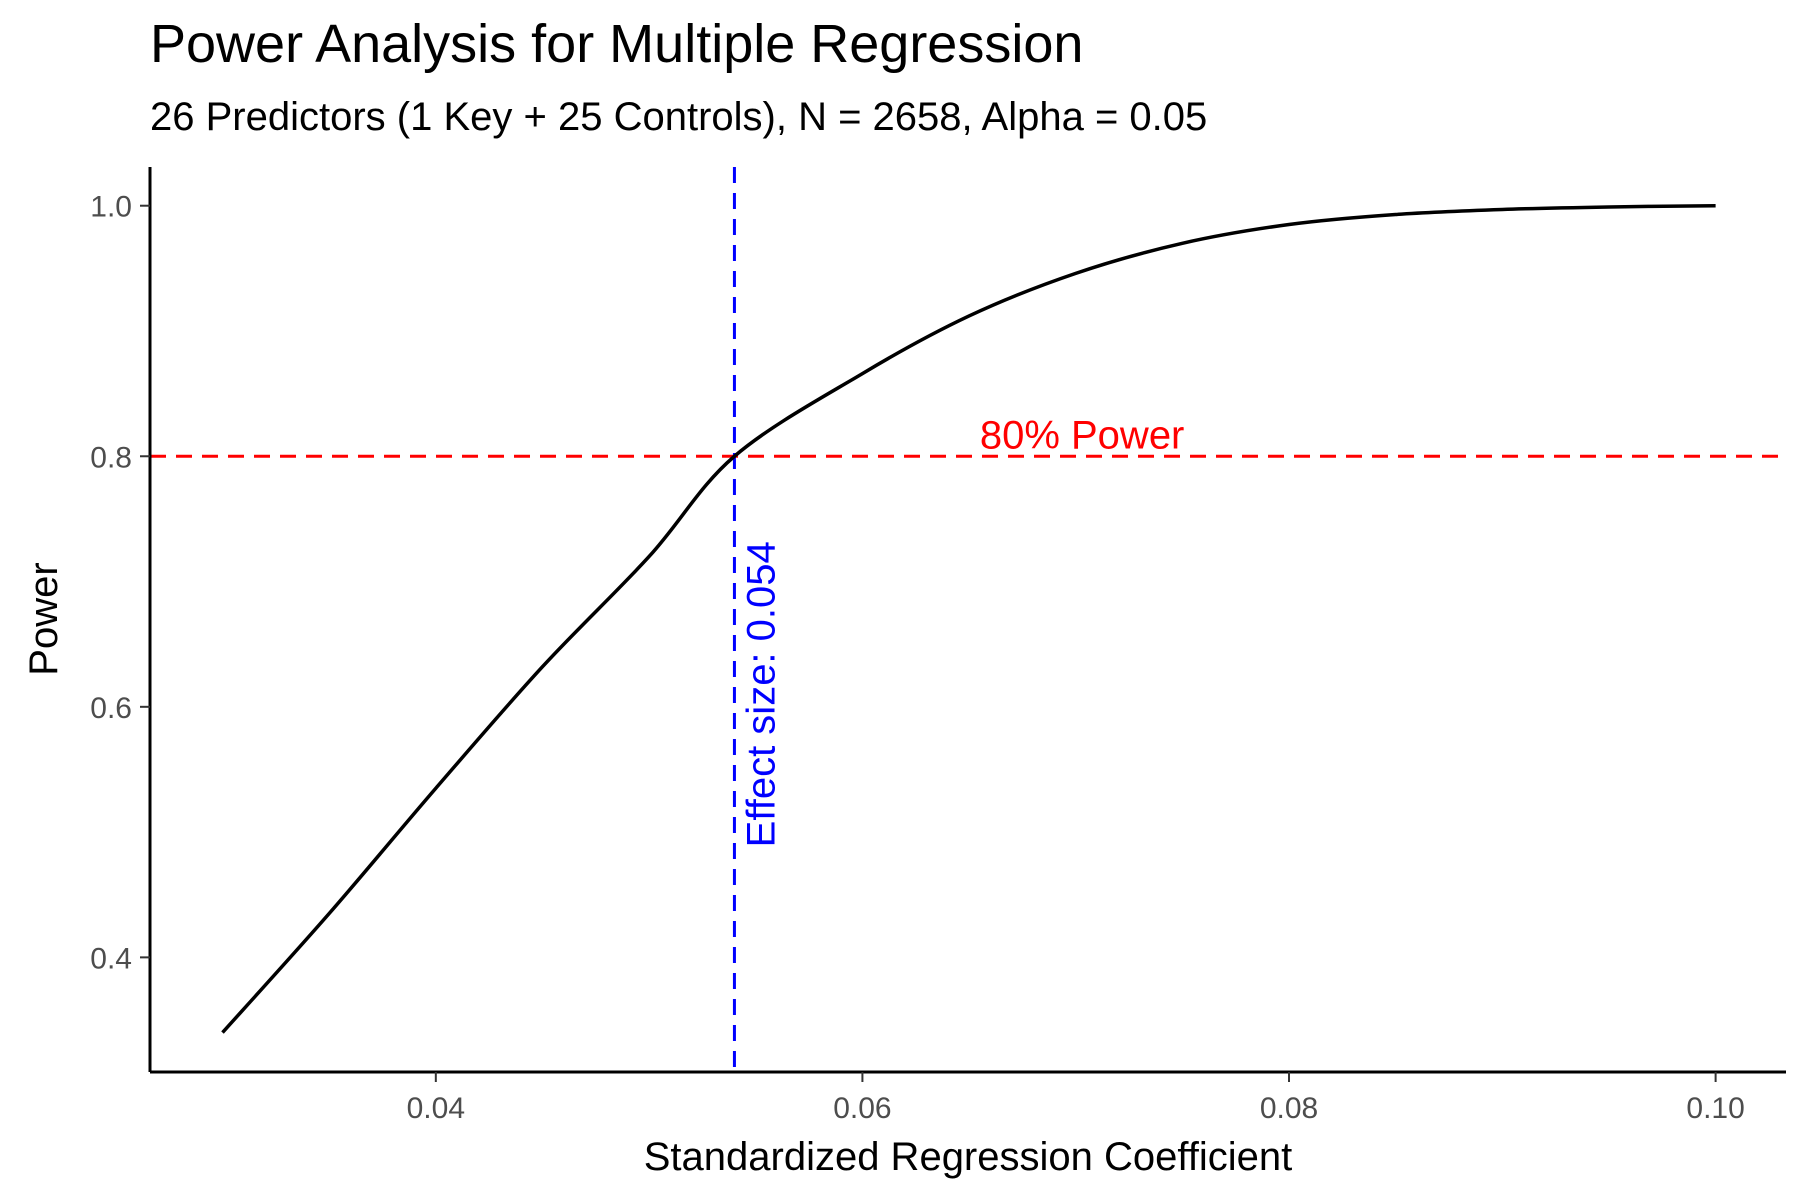 Image resolution: width=1800 pixels, height=1200 pixels. Describe the element at coordinates (616, 44) in the screenshot. I see `chart-title: Power Analysis for Multiple Regression` at that location.